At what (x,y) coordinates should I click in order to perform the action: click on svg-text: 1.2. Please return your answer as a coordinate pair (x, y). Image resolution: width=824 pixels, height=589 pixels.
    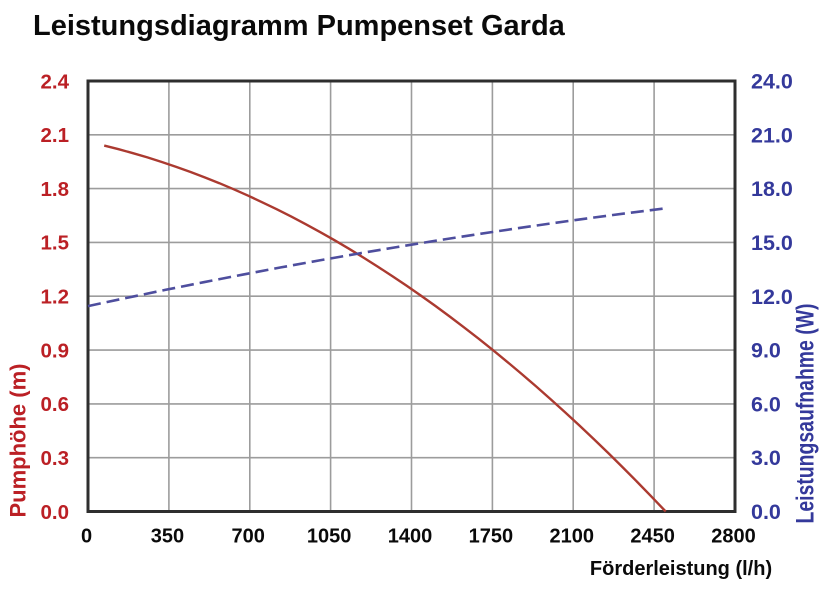
    Looking at the image, I should click on (55, 297).